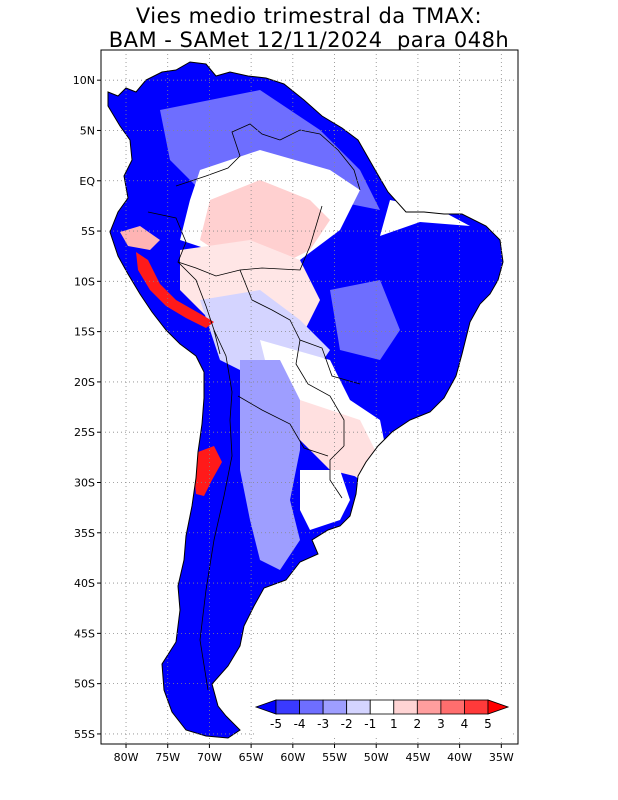  Describe the element at coordinates (84, 382) in the screenshot. I see `lat-label: 20S` at that location.